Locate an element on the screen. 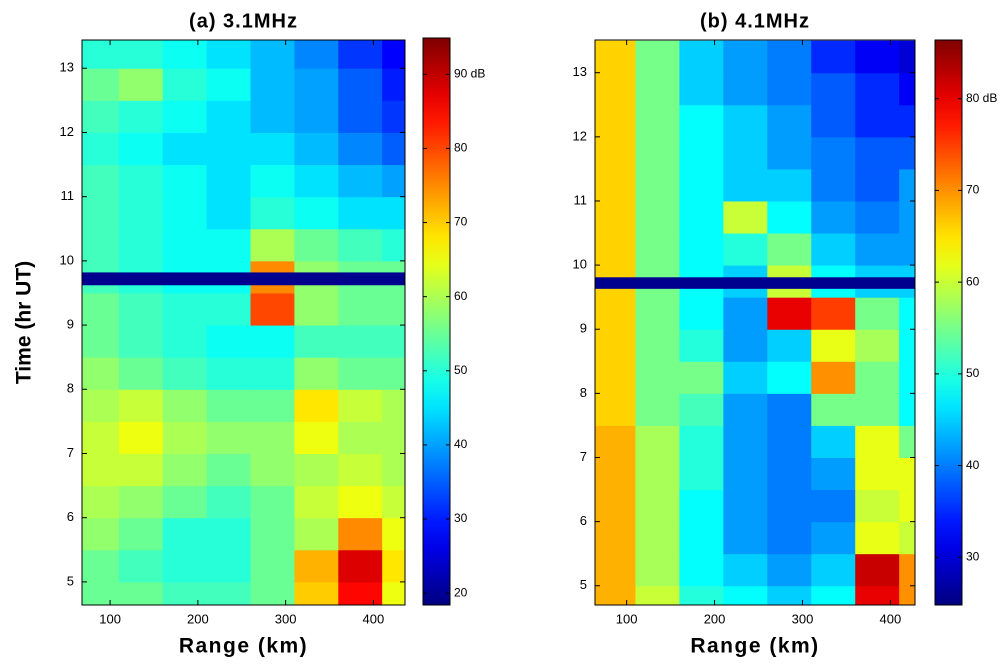  chart-title: (b) 4.1MHz is located at coordinates (755, 21).